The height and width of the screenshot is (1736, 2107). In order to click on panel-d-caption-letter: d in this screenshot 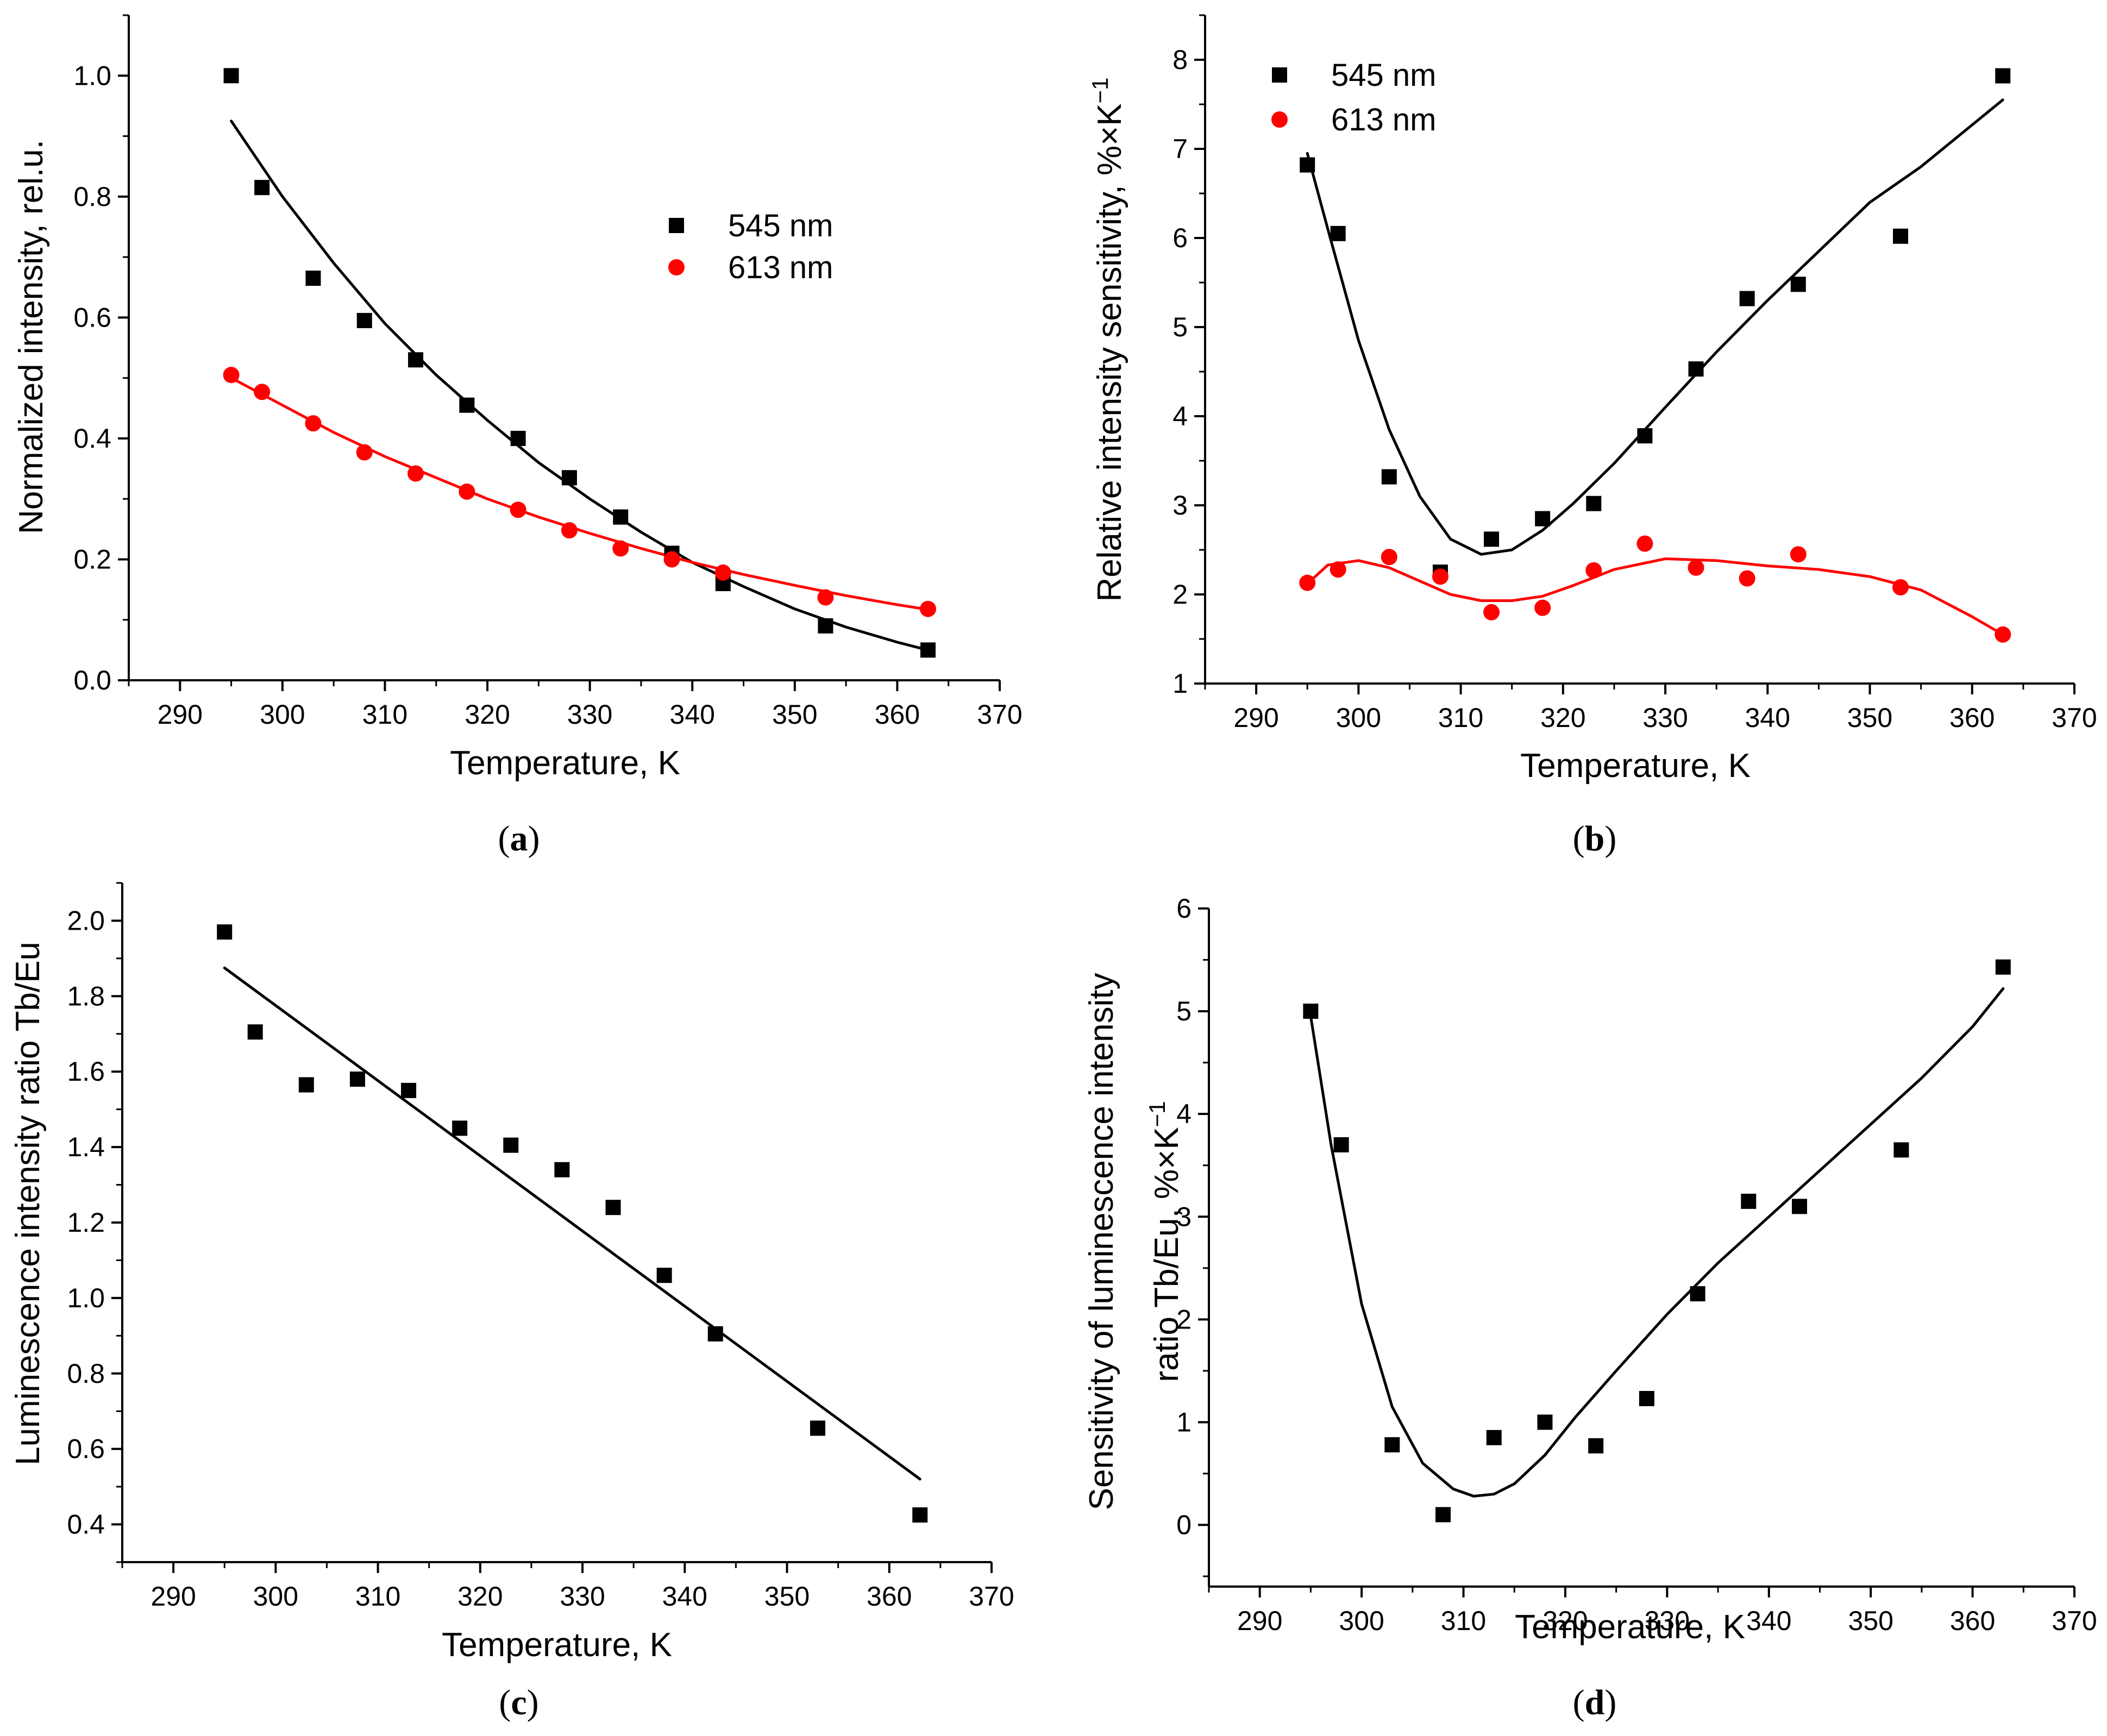, I will do `click(1595, 1703)`.